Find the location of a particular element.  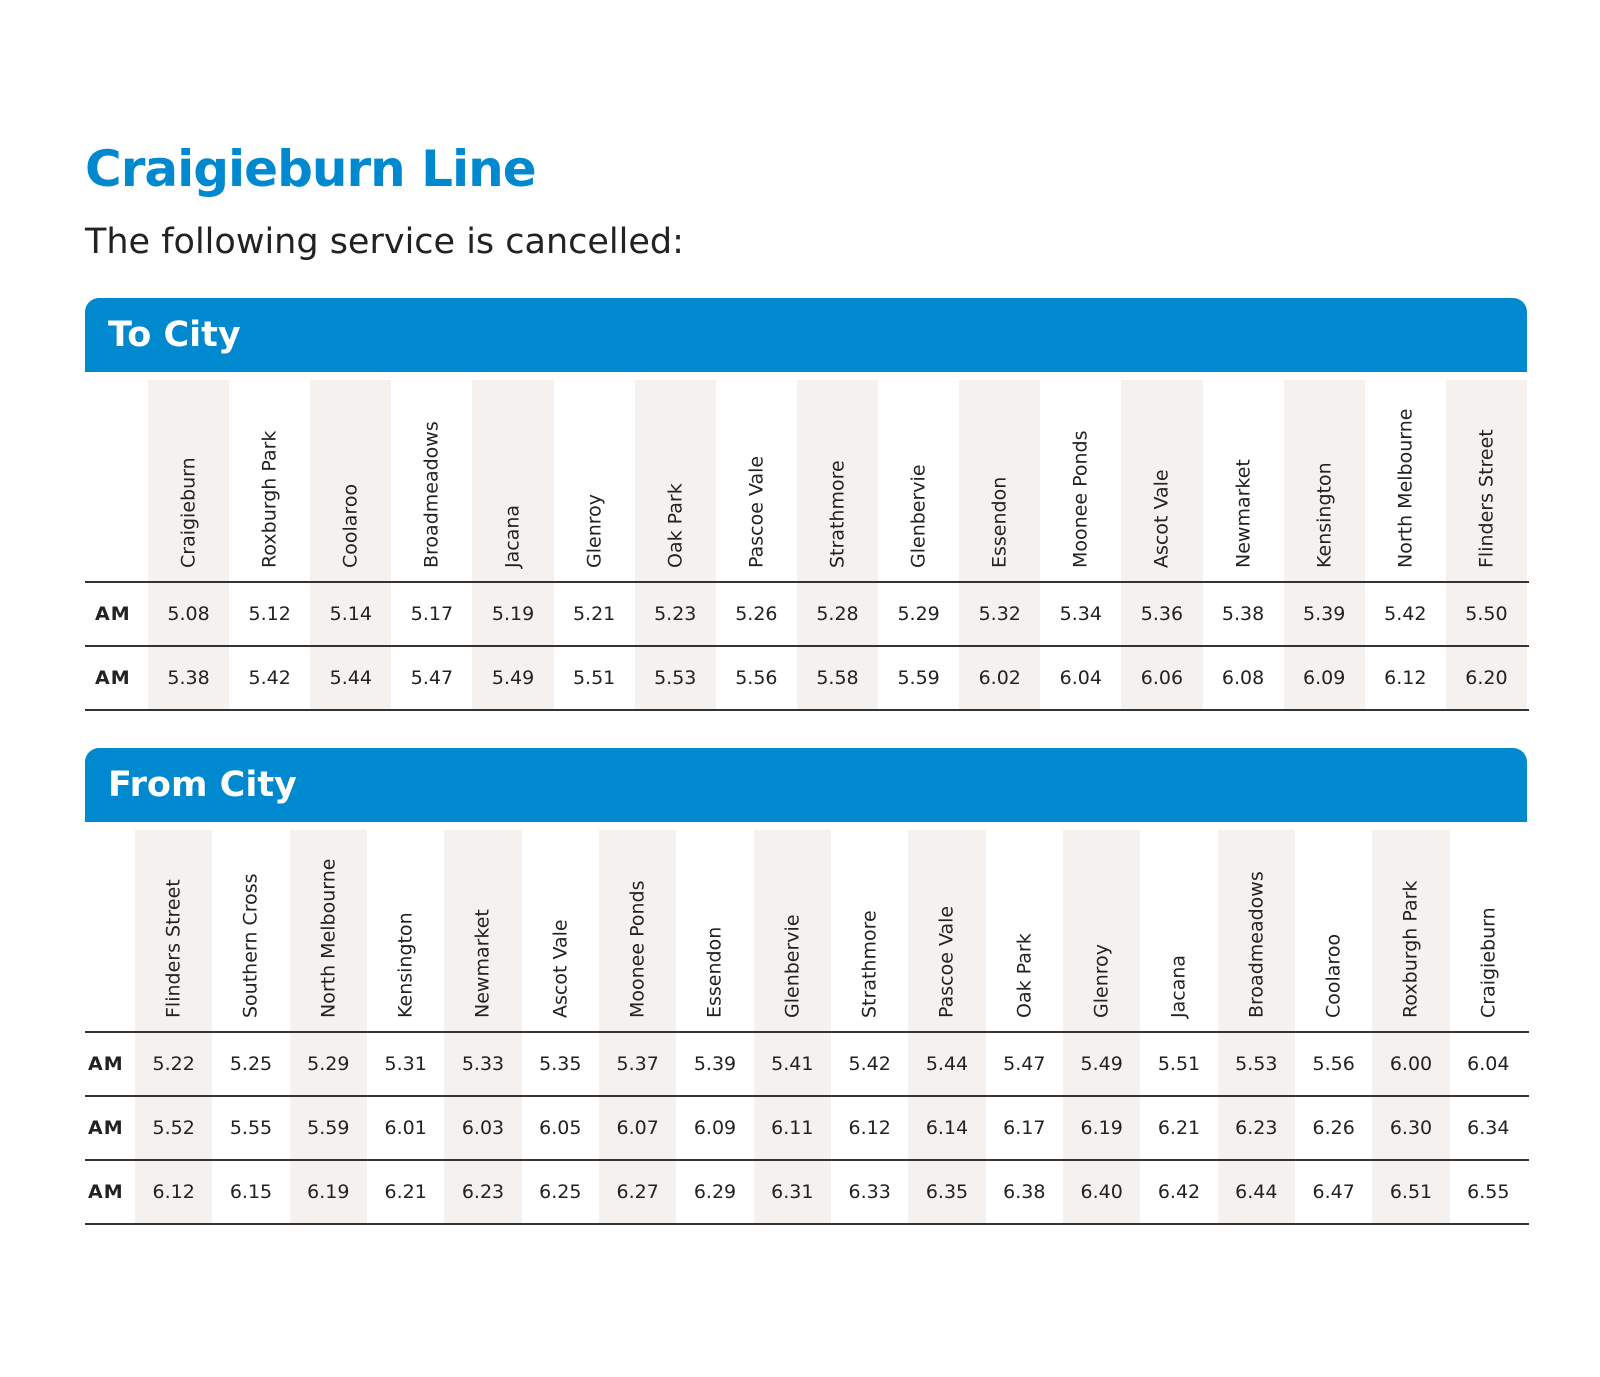

time: 6.40 is located at coordinates (1101, 1192).